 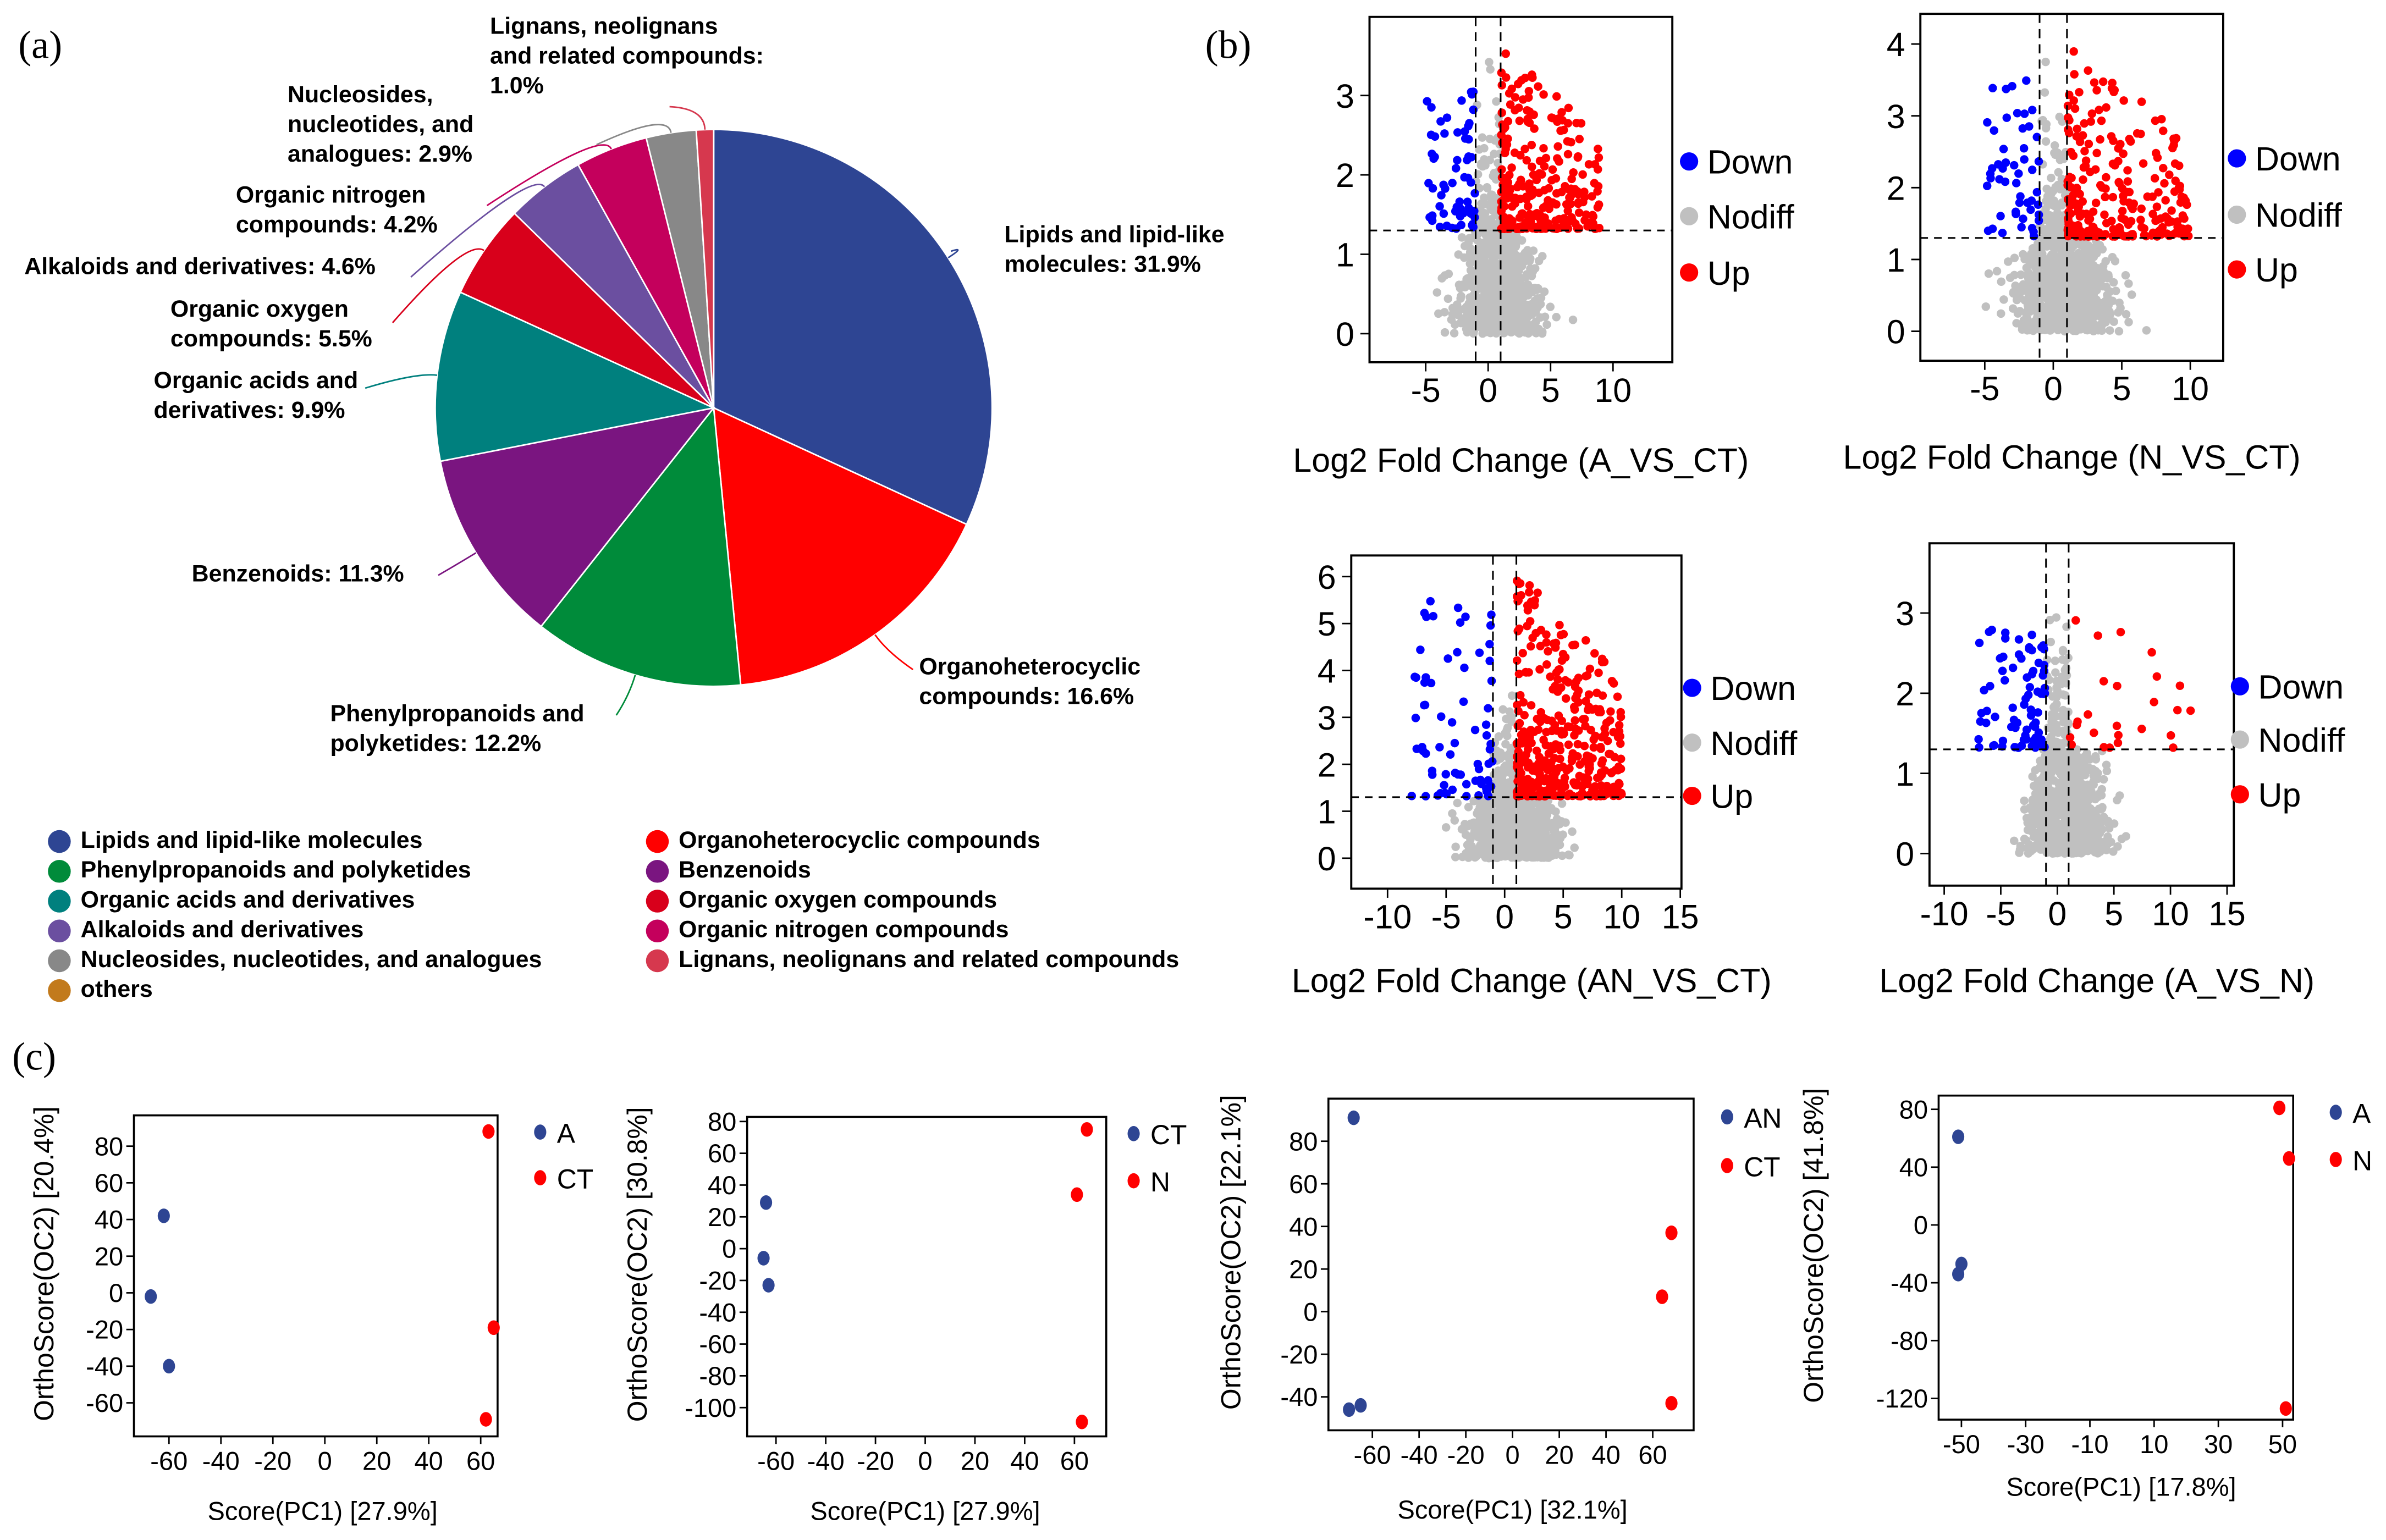 I want to click on pie-slice-label: nucleotides, and, so click(x=380, y=124).